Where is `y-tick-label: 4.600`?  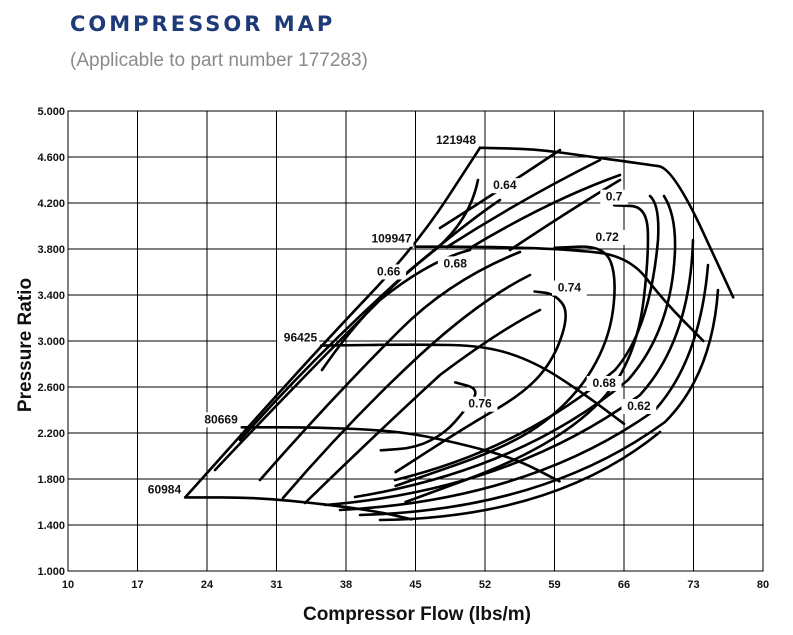
y-tick-label: 4.600 is located at coordinates (51, 158).